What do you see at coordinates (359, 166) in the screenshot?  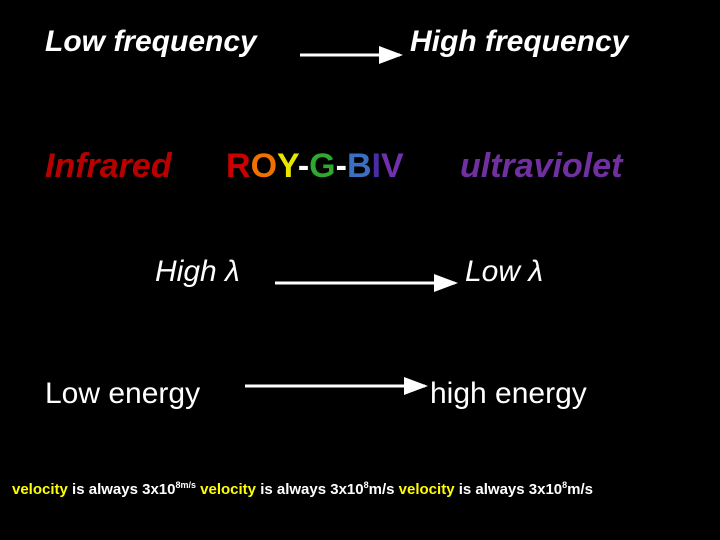 I see `letter: B` at bounding box center [359, 166].